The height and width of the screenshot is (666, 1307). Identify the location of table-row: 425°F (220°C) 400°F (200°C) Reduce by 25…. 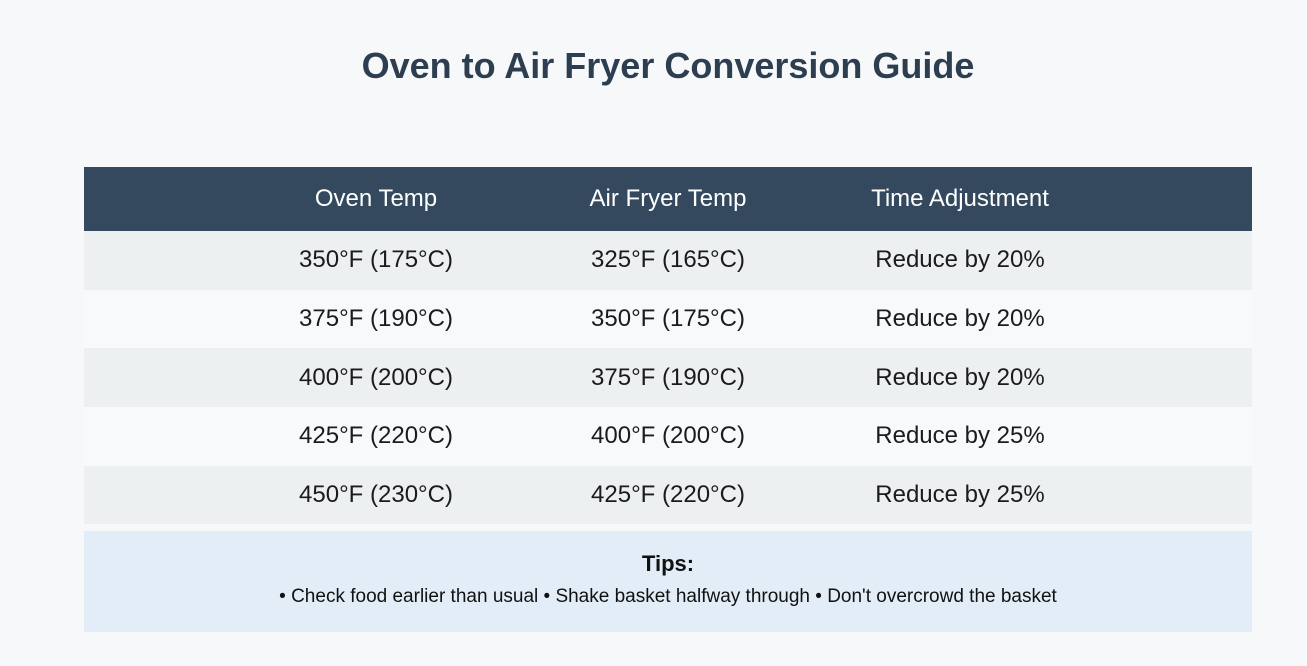
(668, 436).